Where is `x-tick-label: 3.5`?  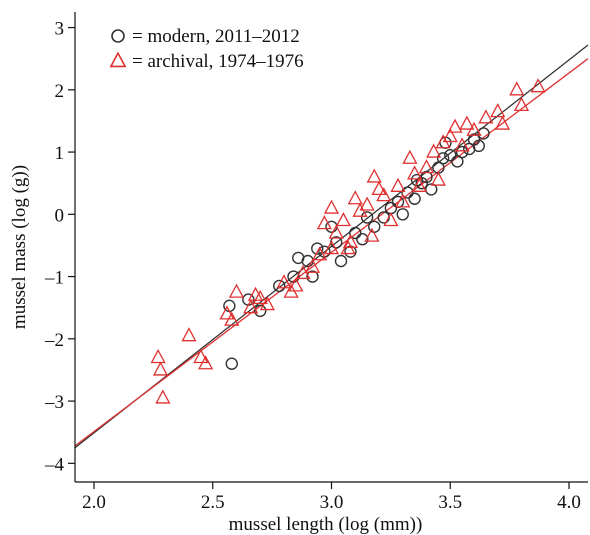 x-tick-label: 3.5 is located at coordinates (450, 502).